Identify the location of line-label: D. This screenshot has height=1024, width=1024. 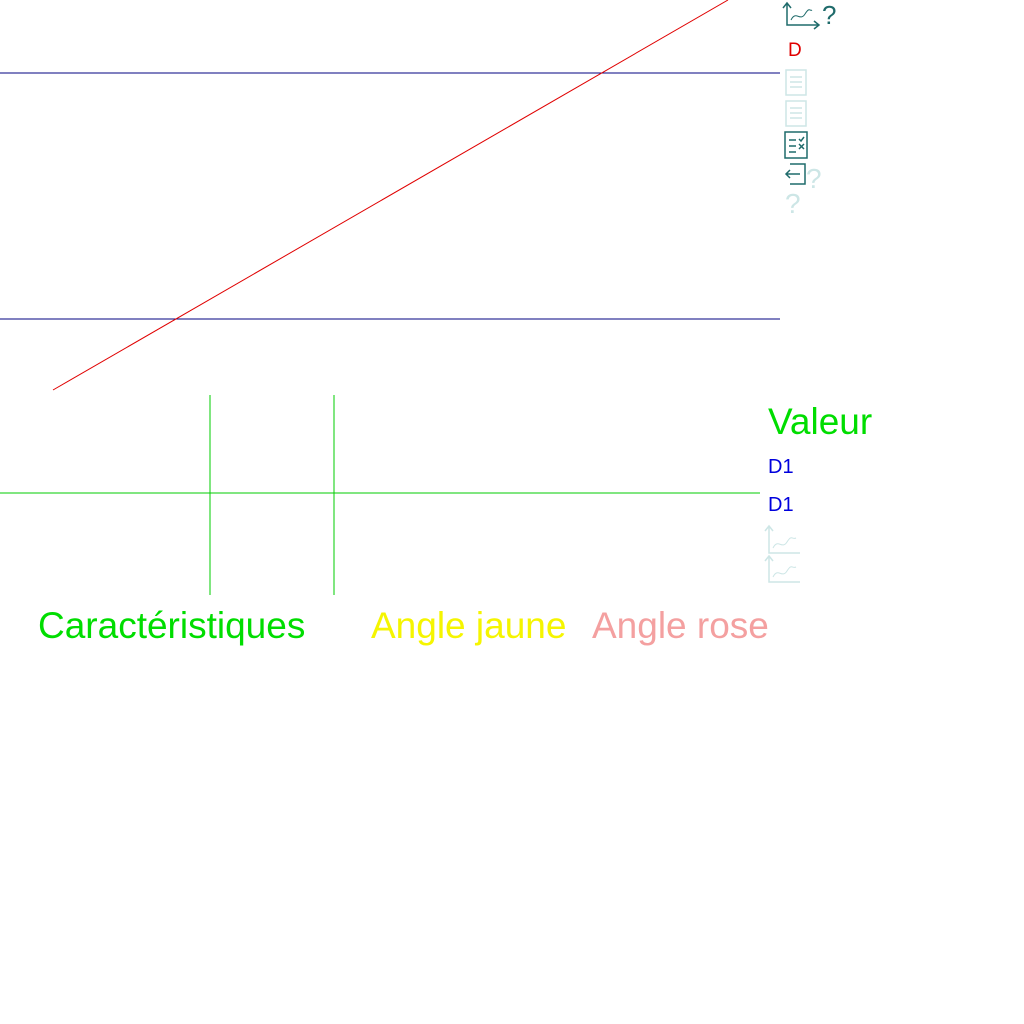
(795, 50).